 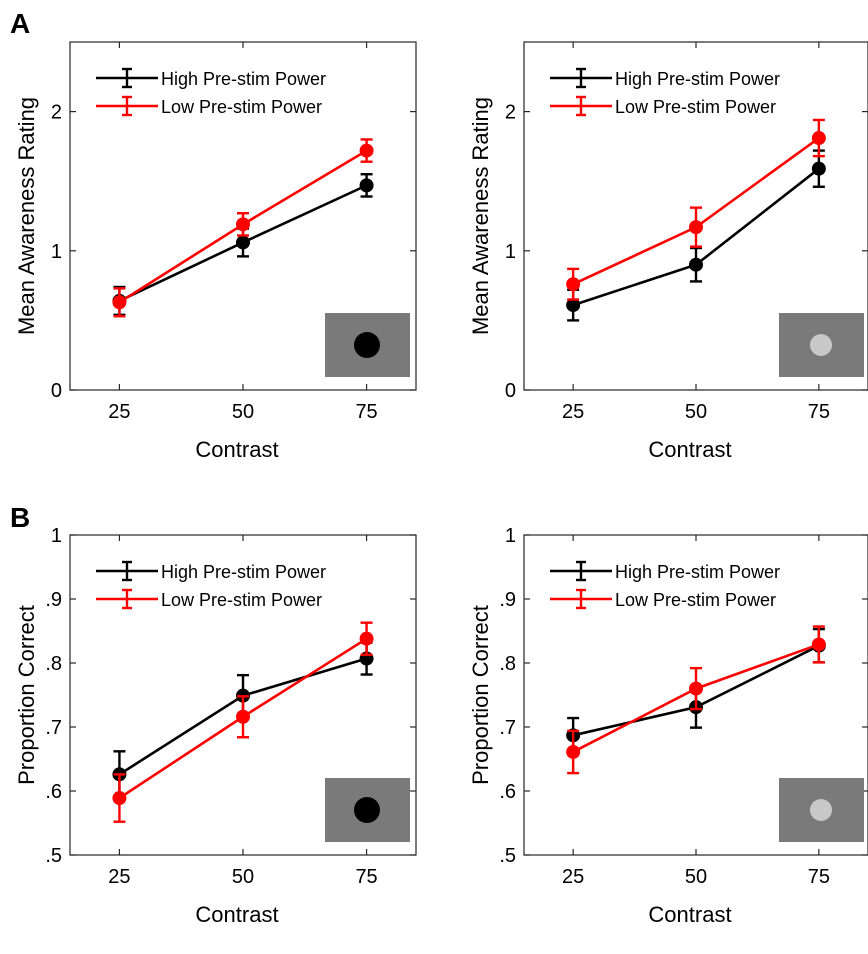 What do you see at coordinates (20, 23) in the screenshot?
I see `panel-label-a: A` at bounding box center [20, 23].